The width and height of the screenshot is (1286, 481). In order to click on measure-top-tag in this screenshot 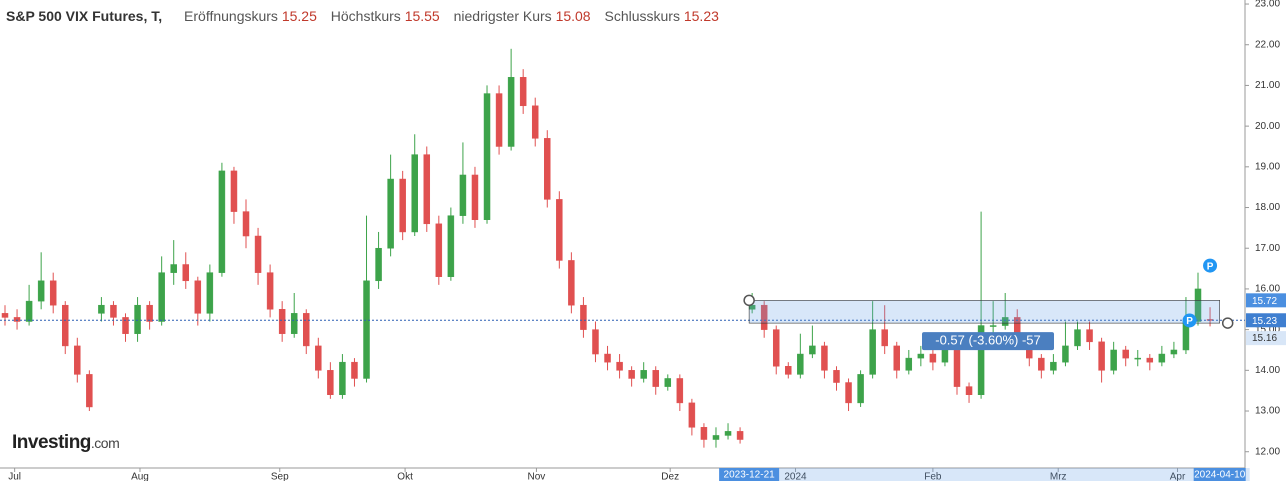, I will do `click(1266, 300)`.